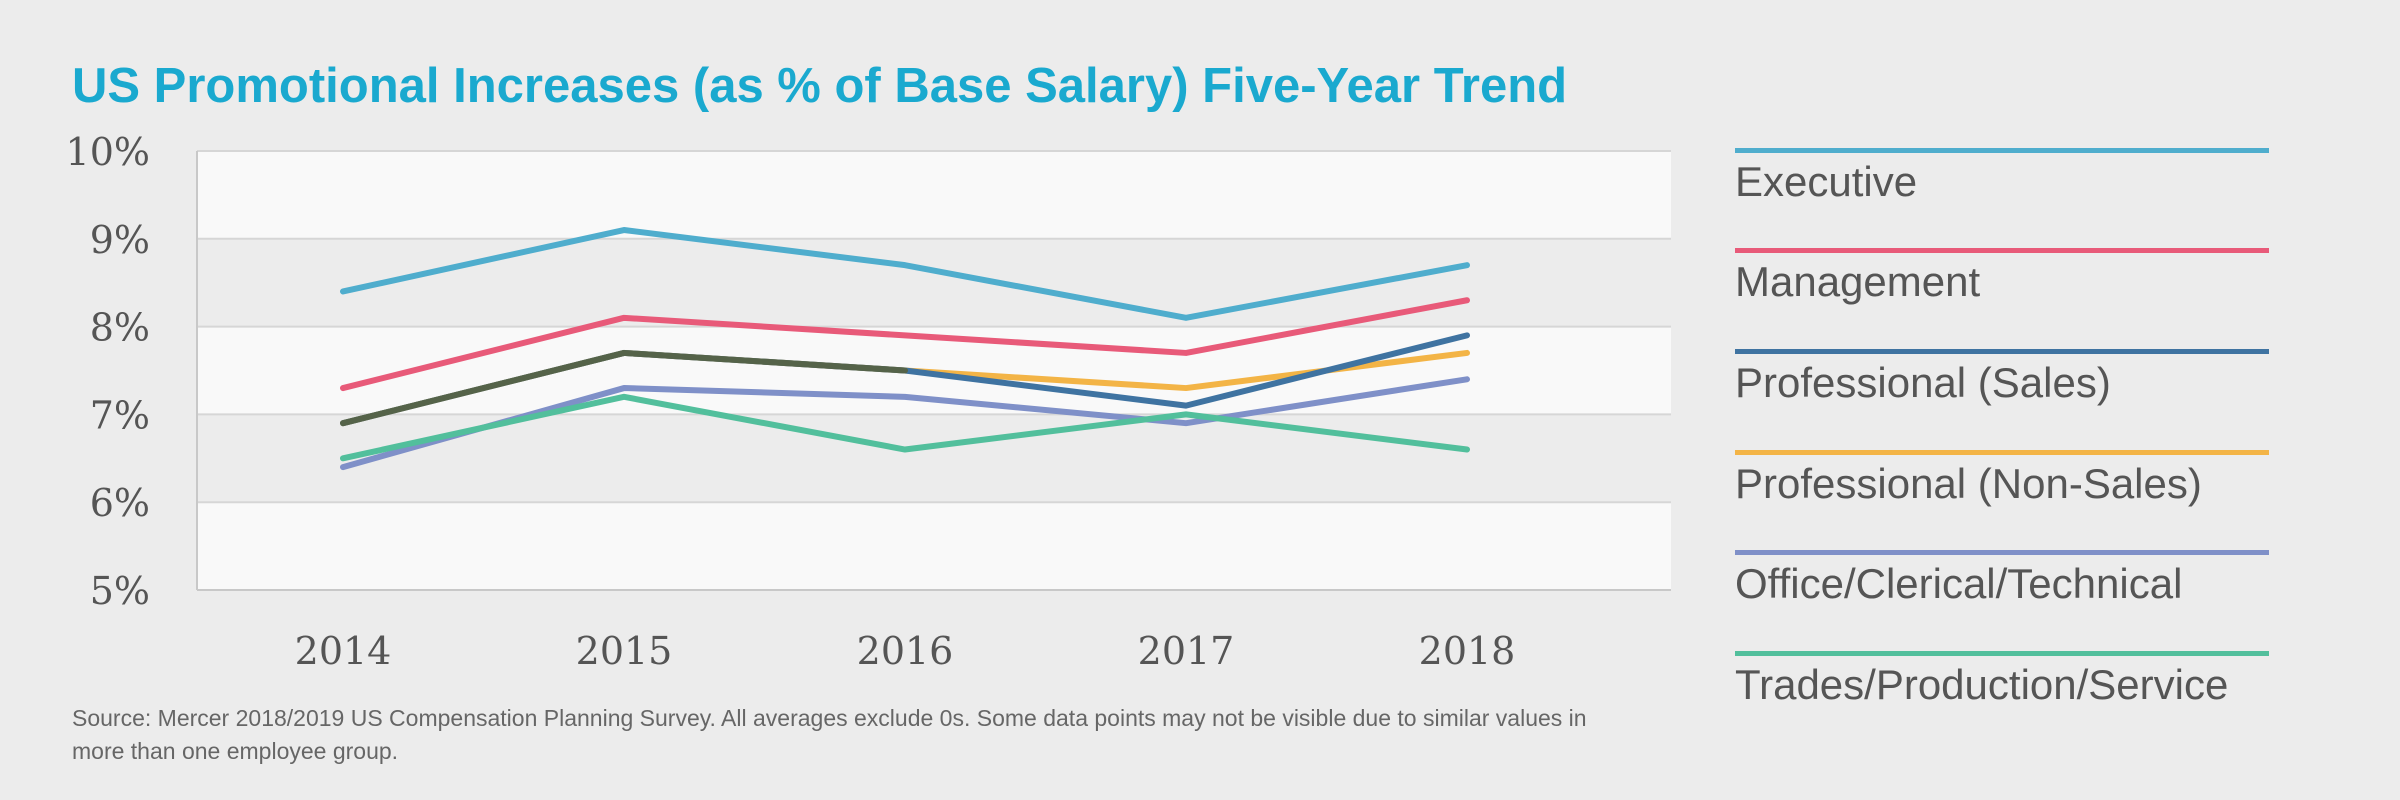  What do you see at coordinates (120, 240) in the screenshot?
I see `y-tick-label: 9%` at bounding box center [120, 240].